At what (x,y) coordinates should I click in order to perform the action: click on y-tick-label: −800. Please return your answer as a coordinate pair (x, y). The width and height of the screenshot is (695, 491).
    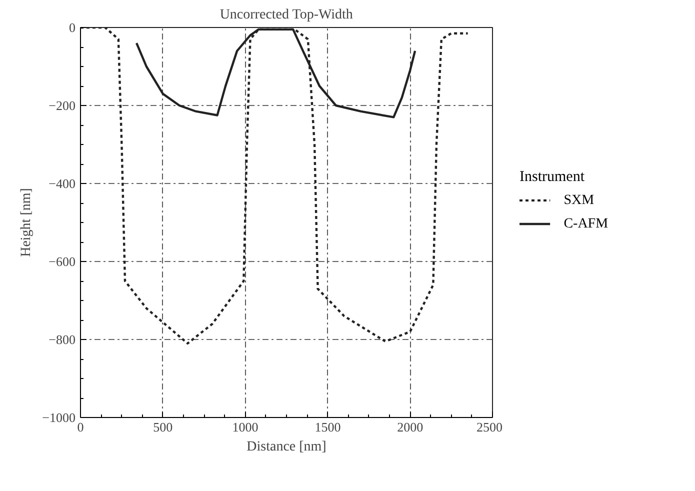
    Looking at the image, I should click on (62, 339).